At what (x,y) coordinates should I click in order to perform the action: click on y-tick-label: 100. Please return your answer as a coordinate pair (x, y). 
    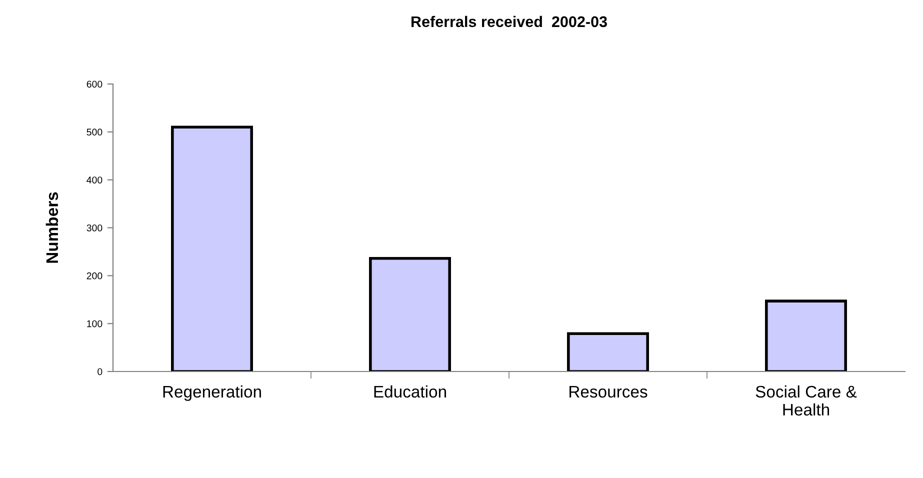
    Looking at the image, I should click on (94, 324).